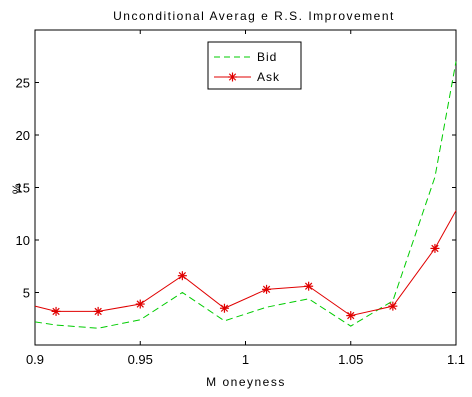  I want to click on x-axis-label: M oneyness, so click(246, 382).